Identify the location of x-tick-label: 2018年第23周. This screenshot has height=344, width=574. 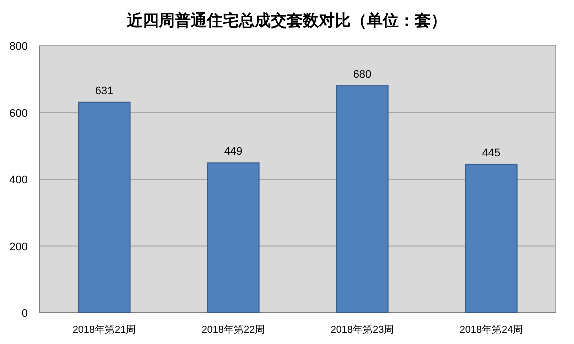
(362, 330).